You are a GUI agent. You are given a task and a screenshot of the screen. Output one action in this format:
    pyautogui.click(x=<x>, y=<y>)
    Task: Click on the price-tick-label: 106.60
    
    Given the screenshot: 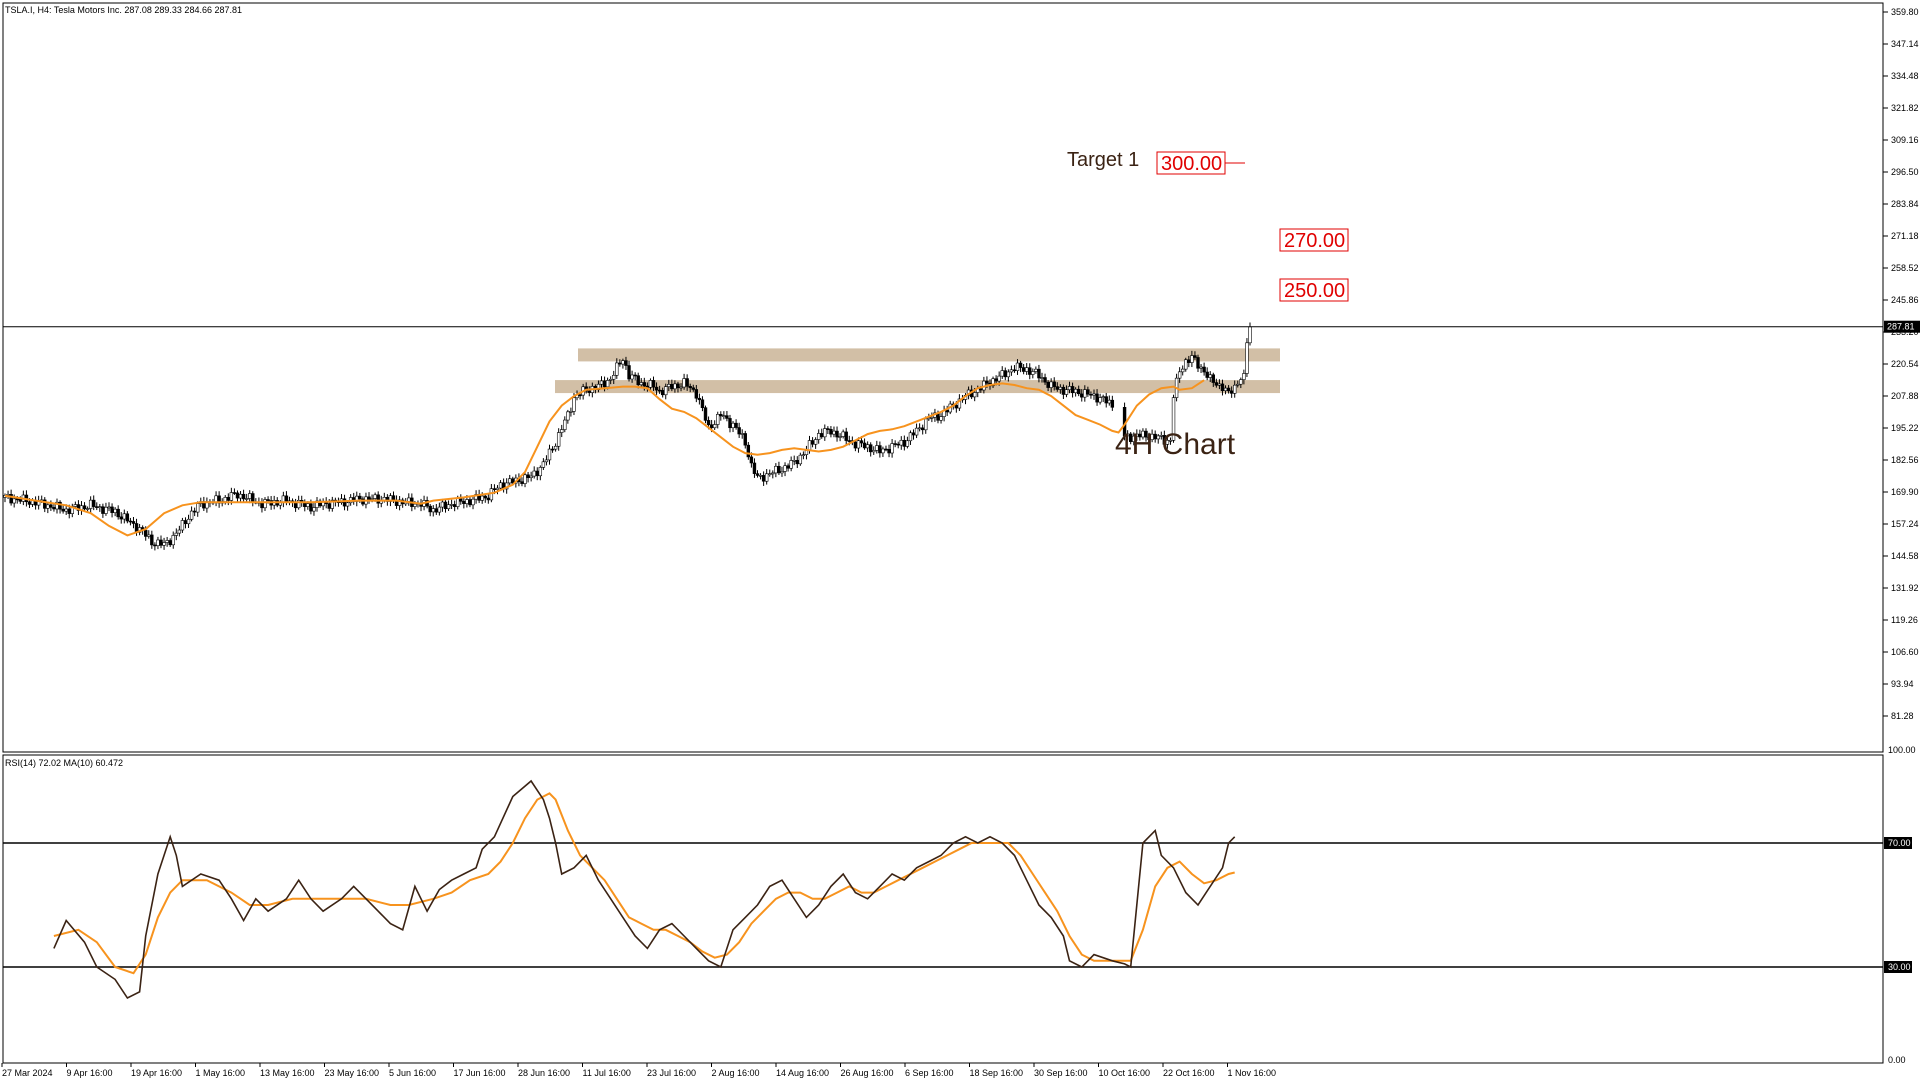 What is the action you would take?
    pyautogui.click(x=1905, y=652)
    